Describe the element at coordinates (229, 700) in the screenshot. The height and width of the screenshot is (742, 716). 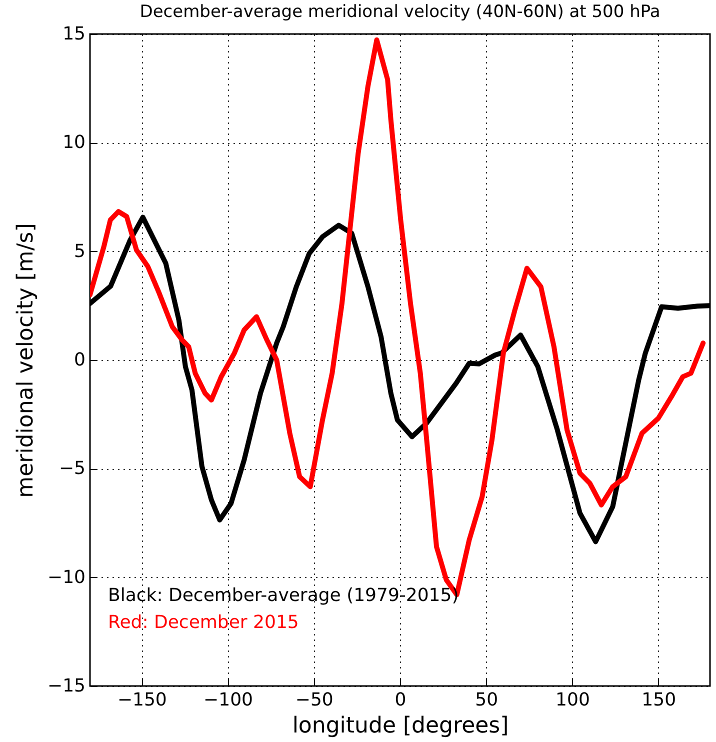
I see `x-tick-label: −100` at that location.